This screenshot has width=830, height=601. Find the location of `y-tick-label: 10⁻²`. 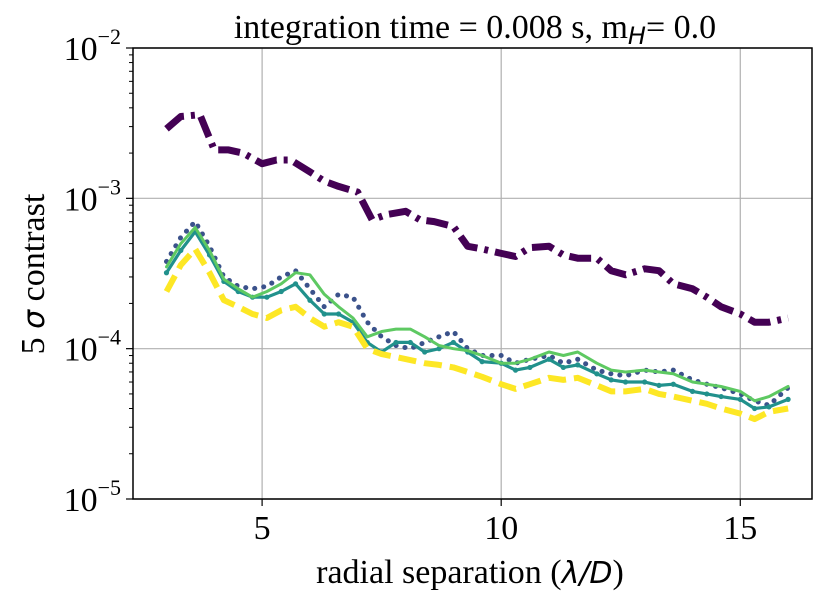

y-tick-label: 10⁻² is located at coordinates (92, 46).